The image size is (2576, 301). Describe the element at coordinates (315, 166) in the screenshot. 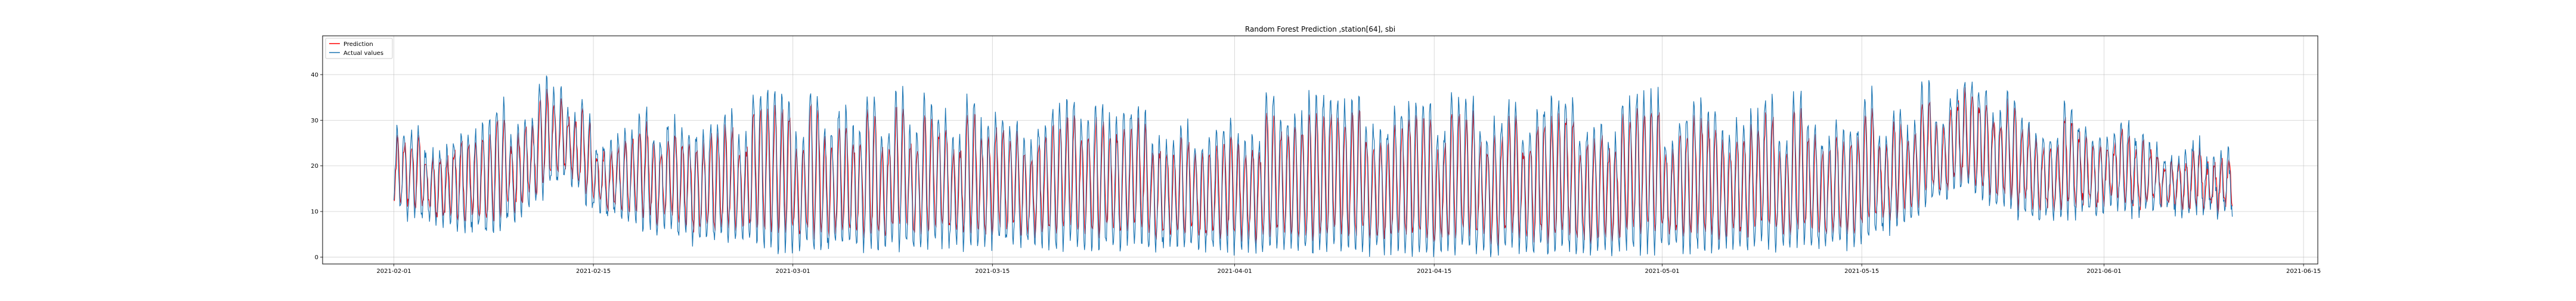

I see `y-tick-label: 20` at that location.